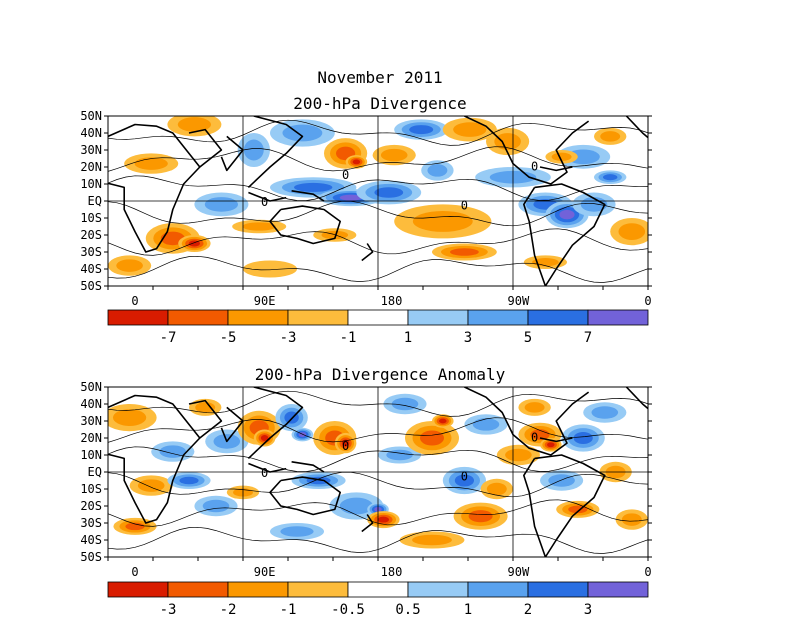  I want to click on colorbar-label: -1, so click(288, 610).